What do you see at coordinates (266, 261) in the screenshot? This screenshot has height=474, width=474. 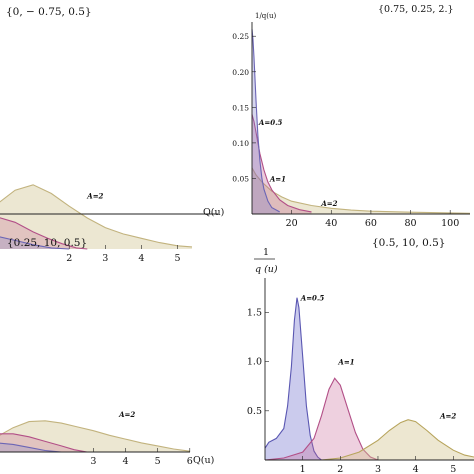 I see `y-axis-label: 1 q (u)` at bounding box center [266, 261].